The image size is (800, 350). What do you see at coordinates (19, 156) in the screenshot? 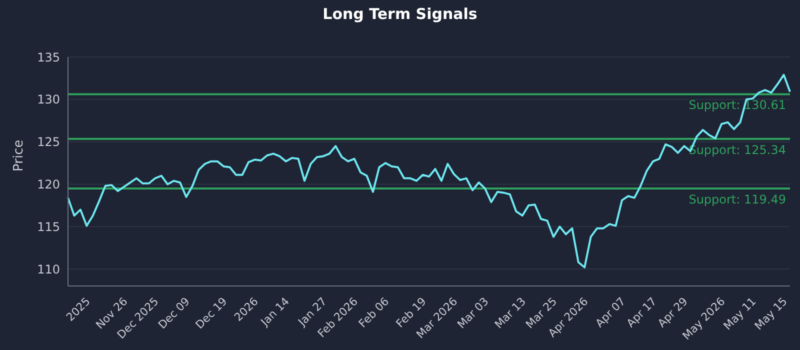
I see `y-axis-title: Price` at bounding box center [19, 156].